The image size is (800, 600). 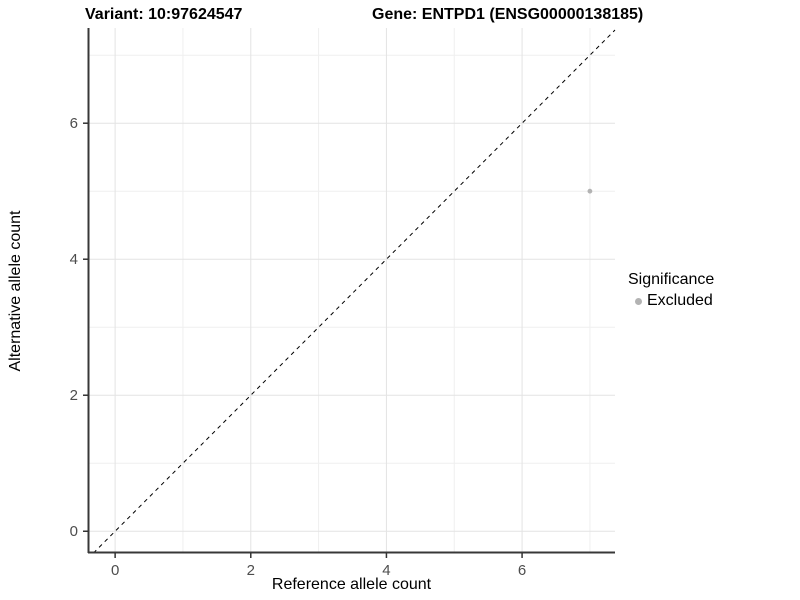 I want to click on y-tick-label: 0, so click(x=74, y=531).